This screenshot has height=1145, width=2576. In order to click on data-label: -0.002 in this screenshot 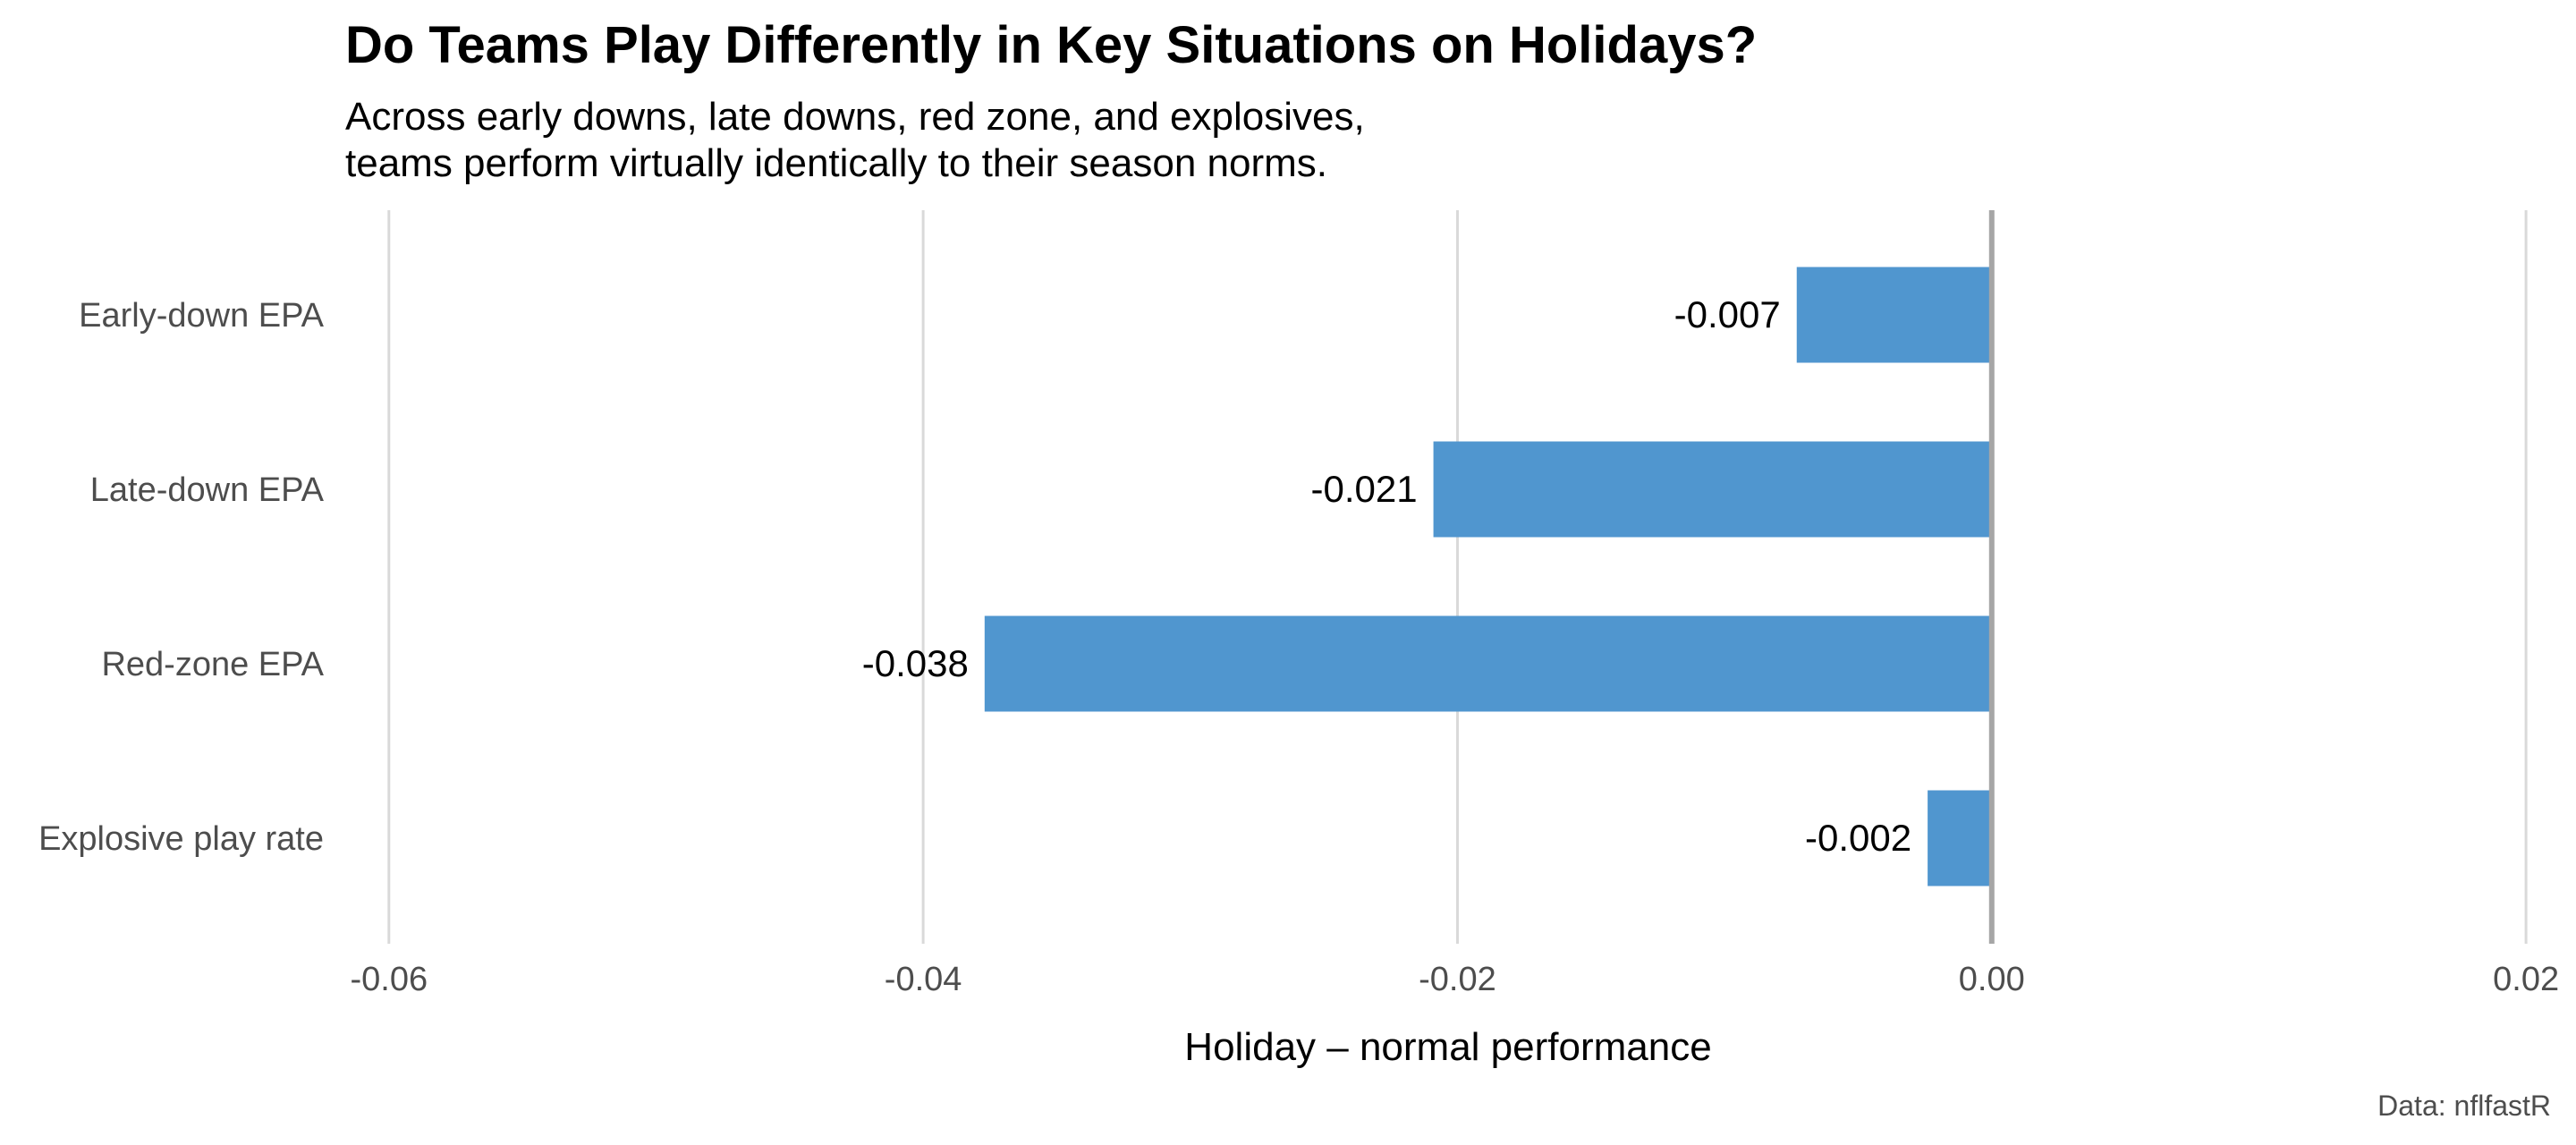, I will do `click(1858, 838)`.